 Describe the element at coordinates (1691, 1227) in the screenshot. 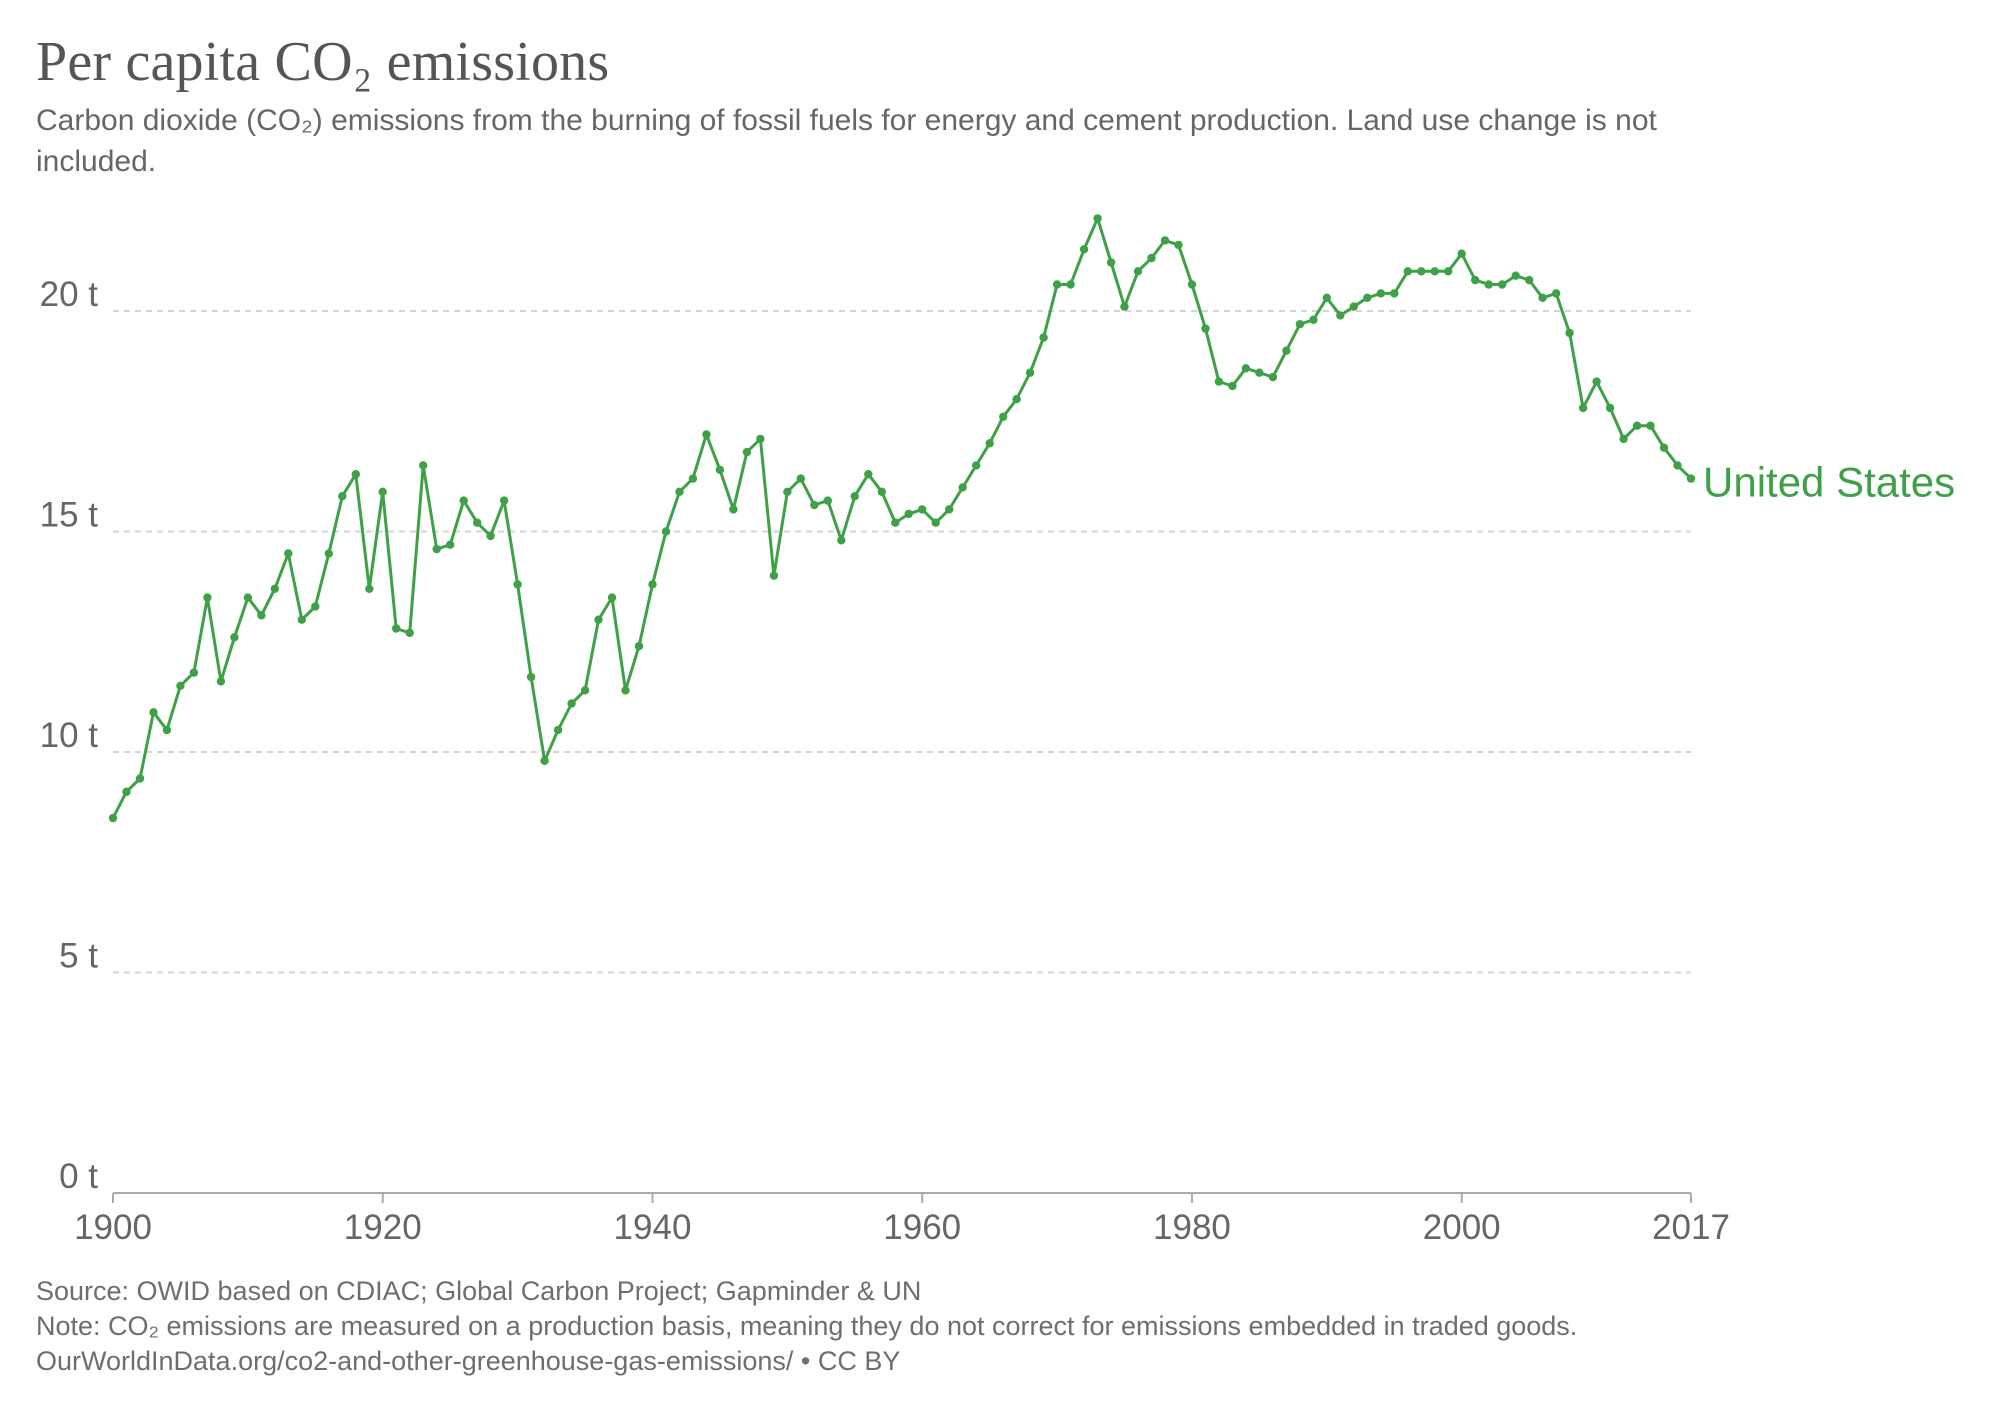

I see `x-tick-label: 2017` at that location.